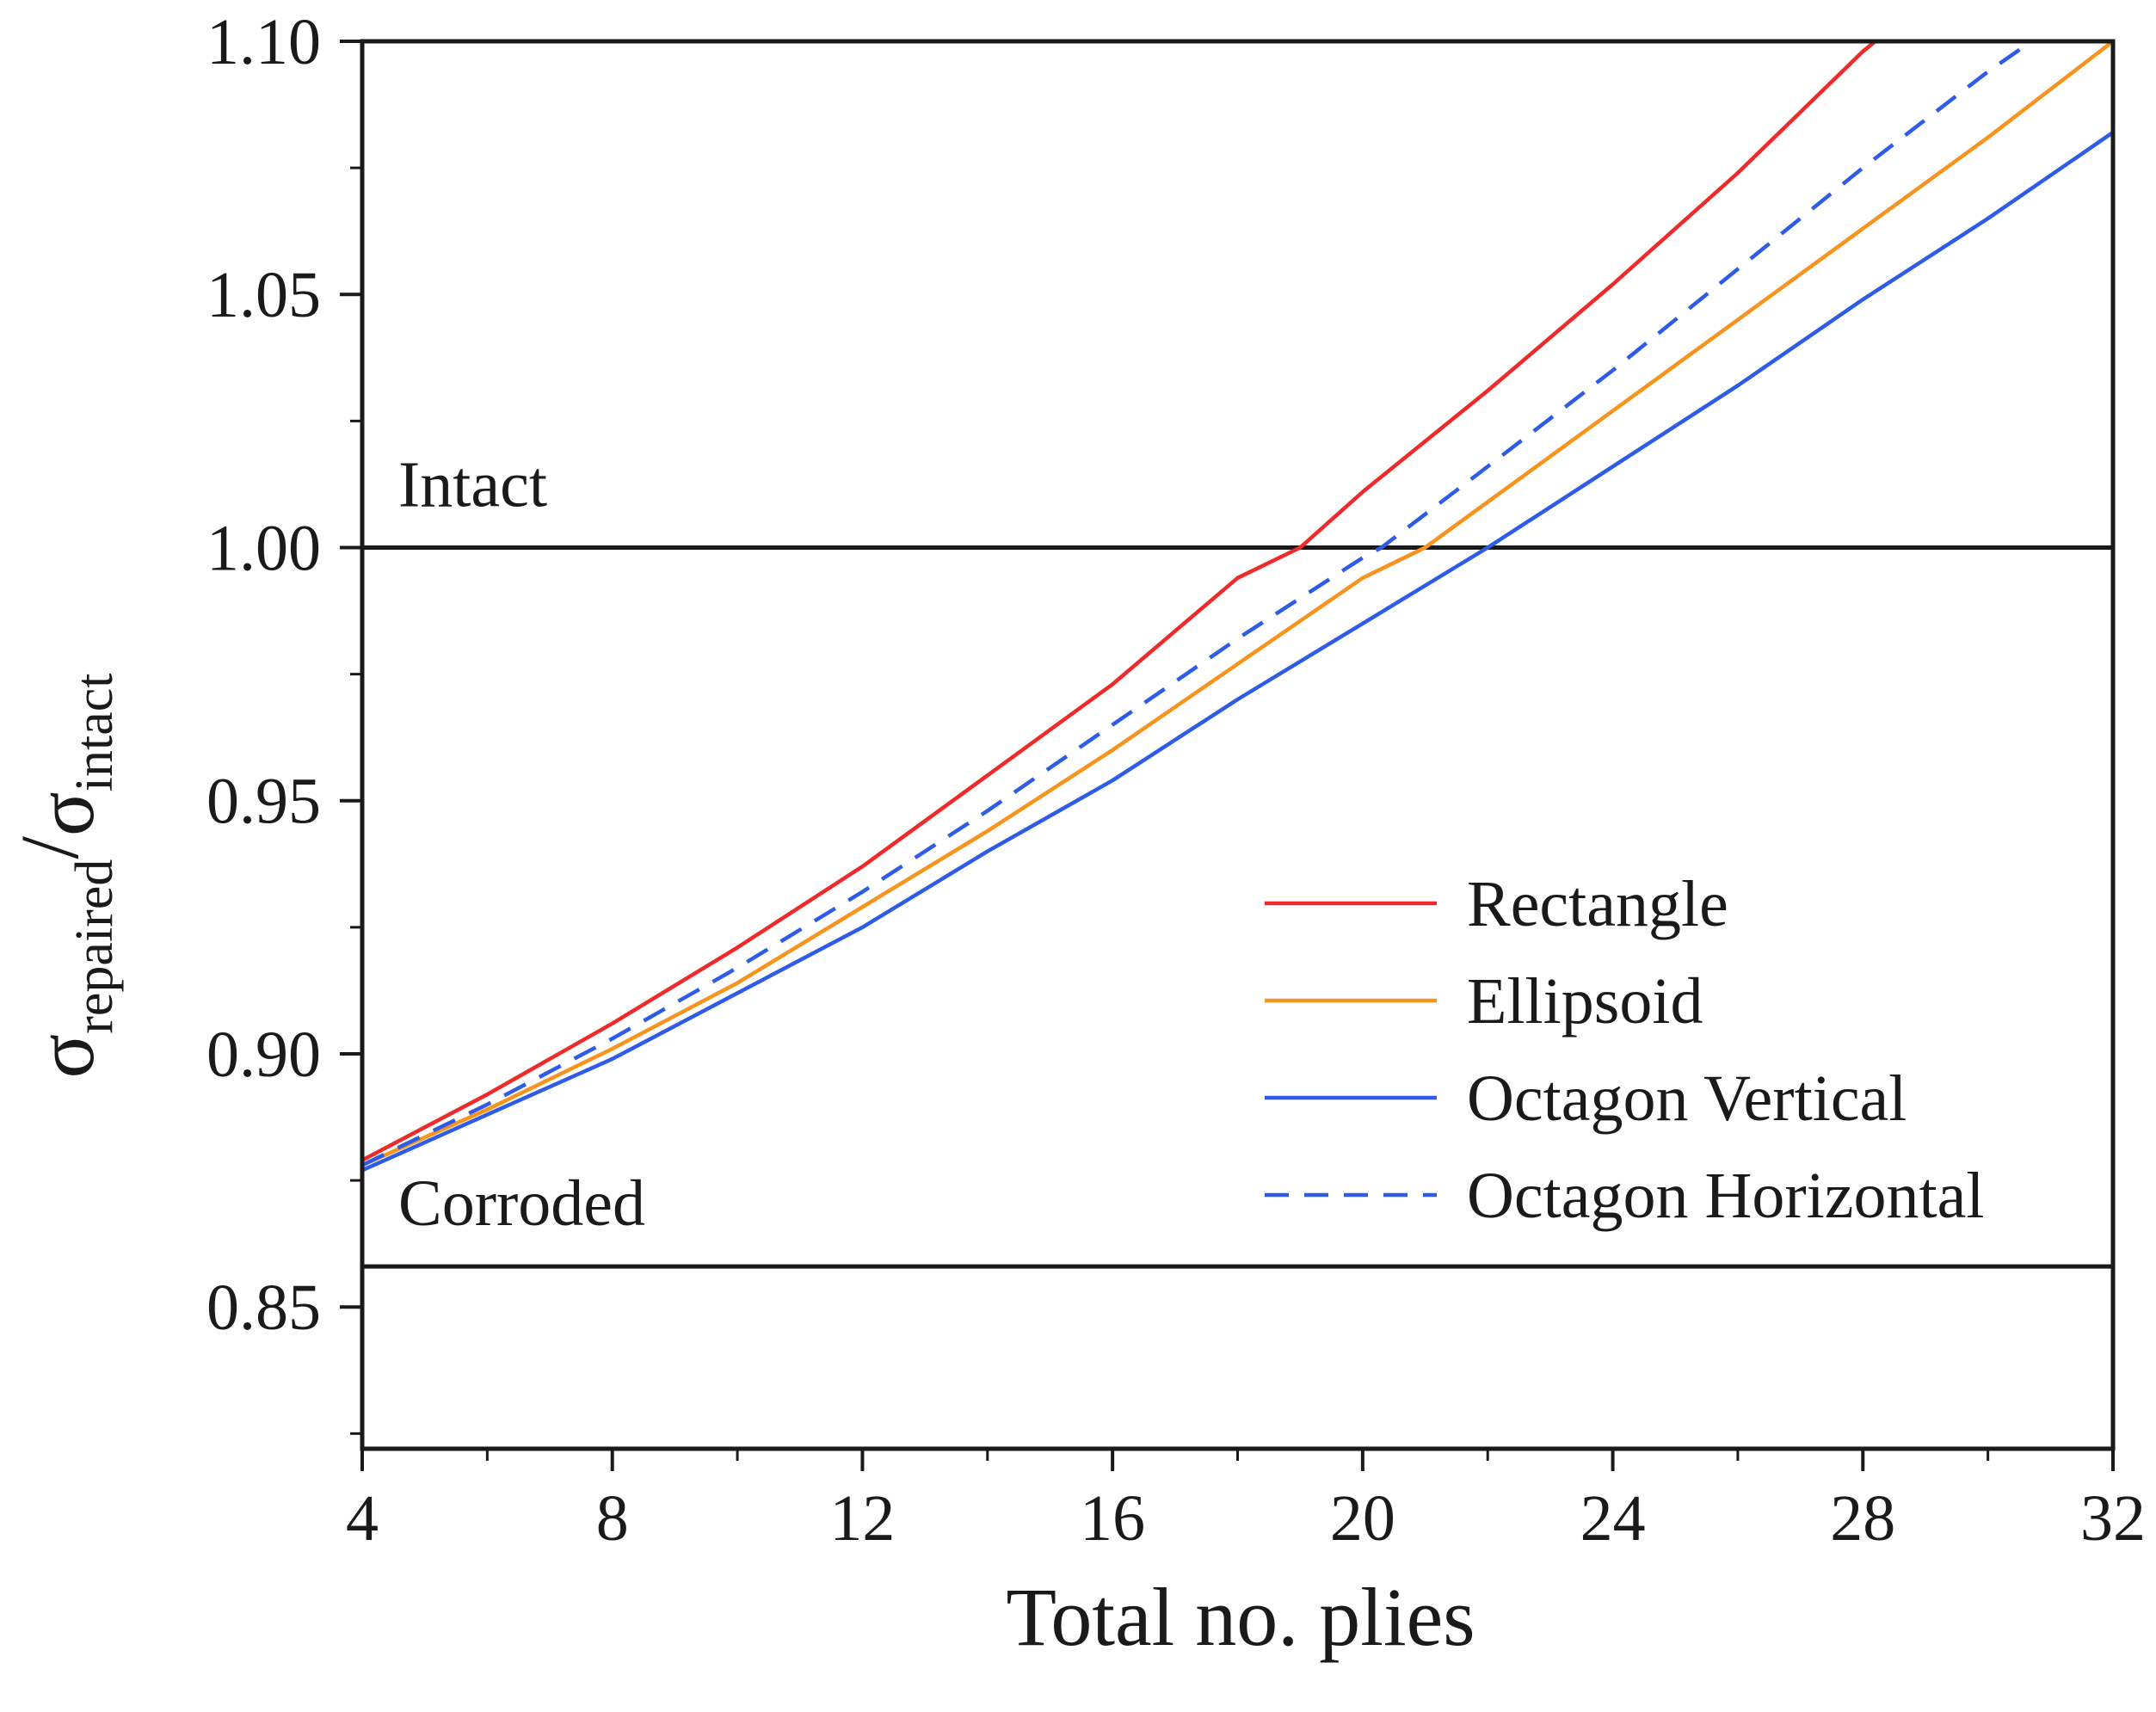 The image size is (2156, 1712). Describe the element at coordinates (263, 548) in the screenshot. I see `y-tick-label: 1.00` at that location.